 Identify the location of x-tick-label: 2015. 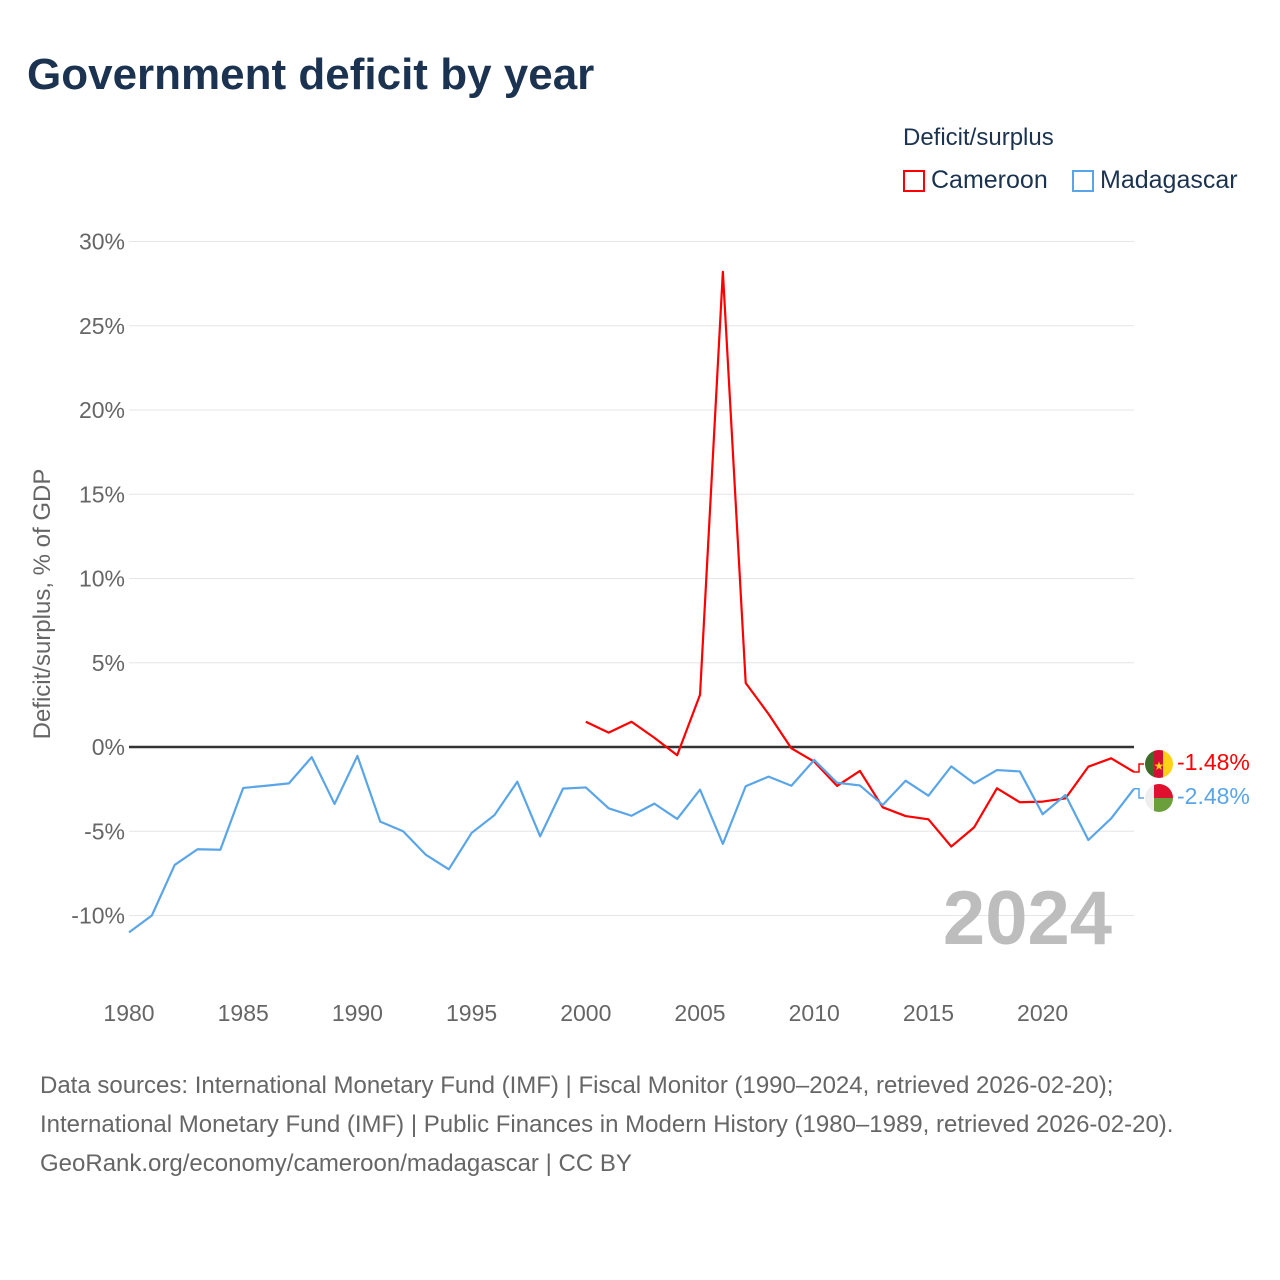
(928, 1013).